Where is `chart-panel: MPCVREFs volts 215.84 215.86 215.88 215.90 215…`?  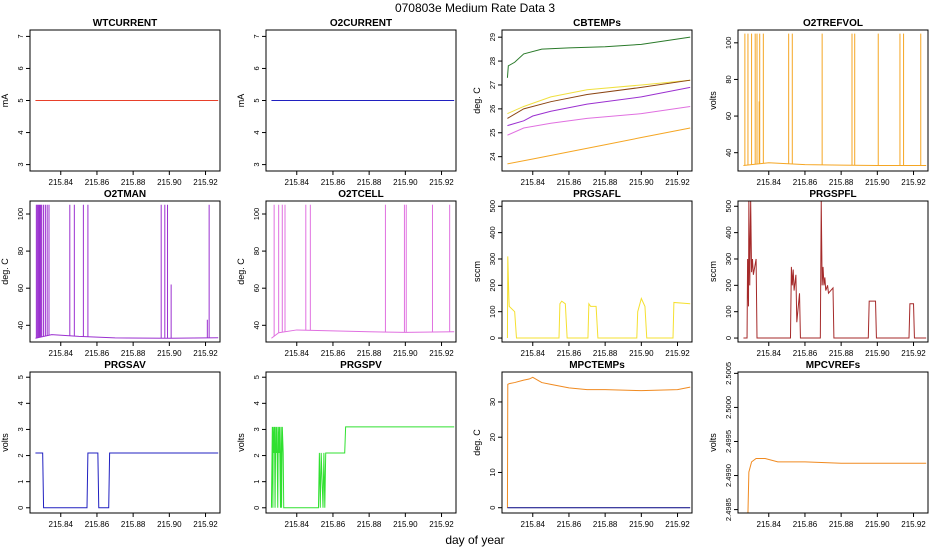
chart-panel: MPCVREFs volts 215.84 215.86 215.88 215.90 215… is located at coordinates (818, 444).